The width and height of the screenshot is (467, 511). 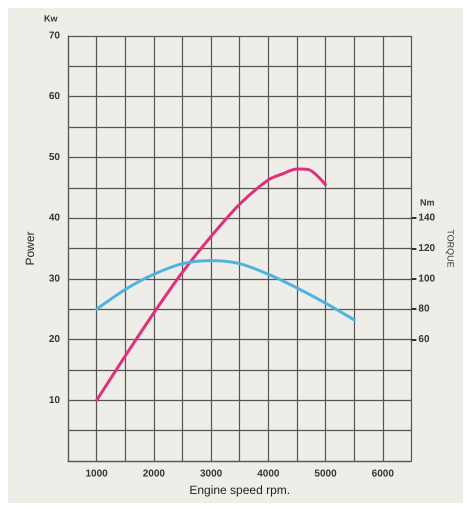 I want to click on y2-tick-label: 60, so click(x=424, y=340).